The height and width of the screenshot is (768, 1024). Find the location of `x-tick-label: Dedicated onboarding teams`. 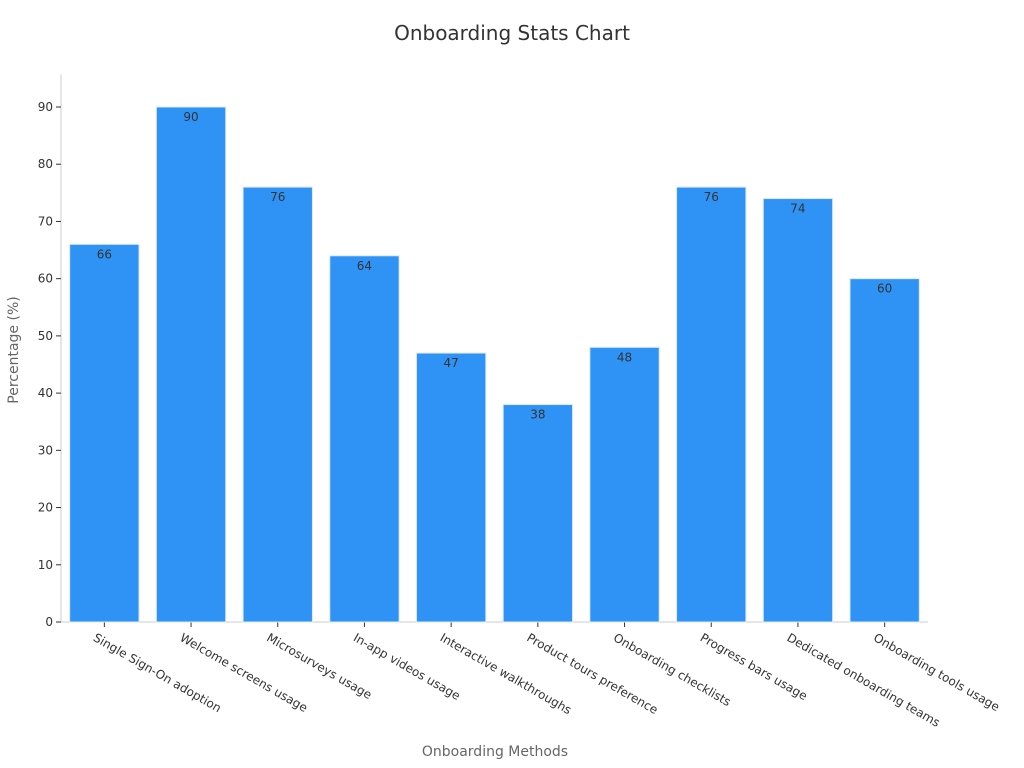

x-tick-label: Dedicated onboarding teams is located at coordinates (863, 679).